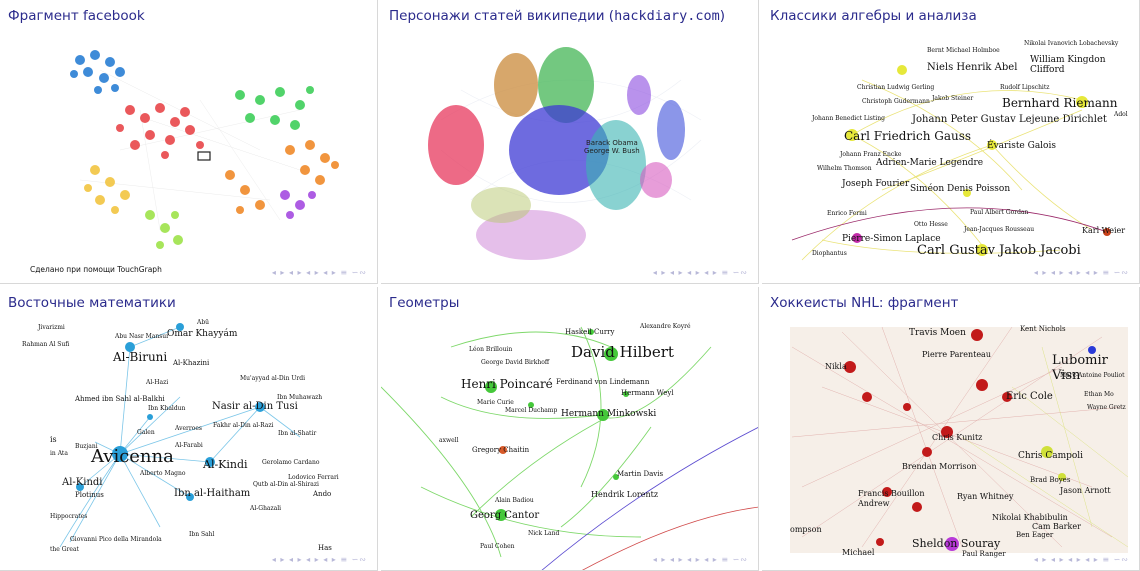 The height and width of the screenshot is (571, 1140). Describe the element at coordinates (167, 408) in the screenshot. I see `node-label: Ibn Khaldun` at that location.